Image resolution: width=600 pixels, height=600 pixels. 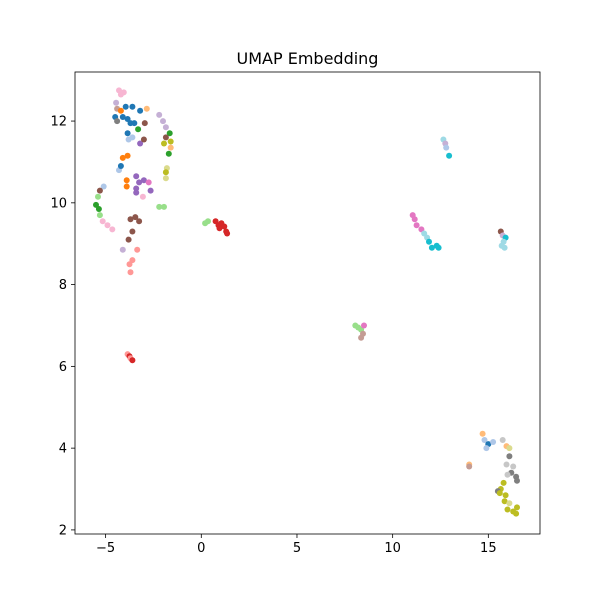 What do you see at coordinates (63, 530) in the screenshot?
I see `y-tick-label: 2` at bounding box center [63, 530].